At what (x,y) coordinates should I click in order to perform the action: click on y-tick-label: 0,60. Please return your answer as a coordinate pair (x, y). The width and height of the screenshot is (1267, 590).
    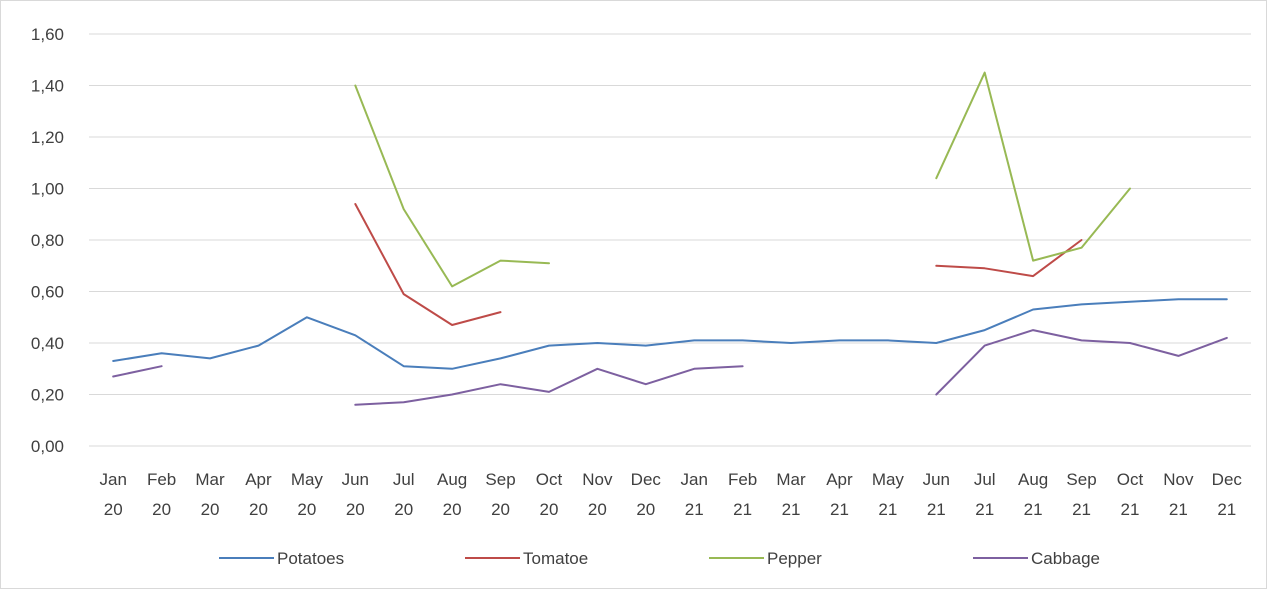
    Looking at the image, I should click on (47, 292).